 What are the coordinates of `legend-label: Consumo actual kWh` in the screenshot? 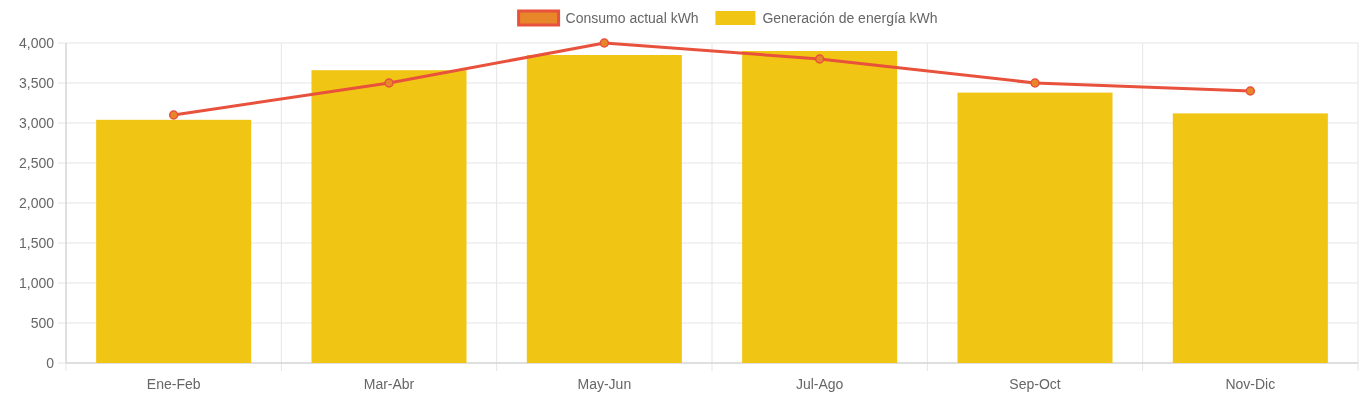 It's located at (632, 18).